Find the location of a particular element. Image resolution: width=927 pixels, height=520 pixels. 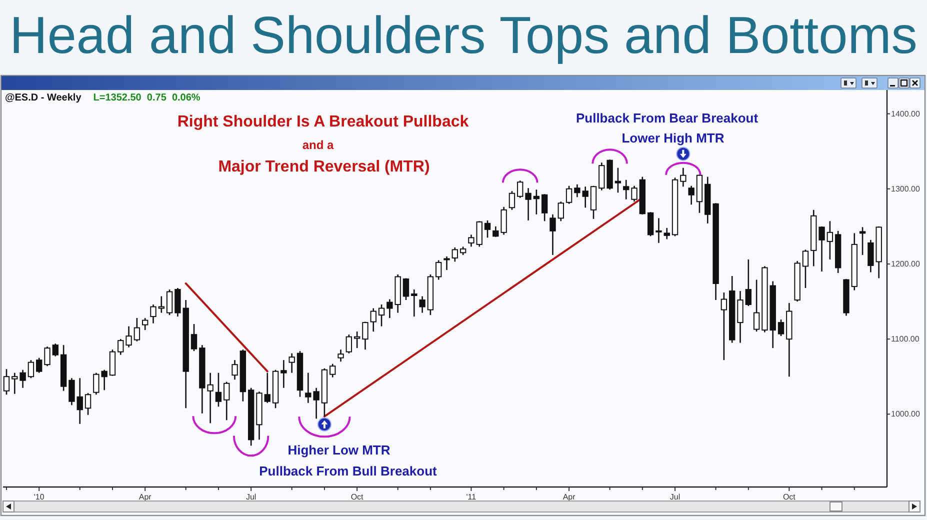

y-tick-label: 1200.00 is located at coordinates (905, 263).